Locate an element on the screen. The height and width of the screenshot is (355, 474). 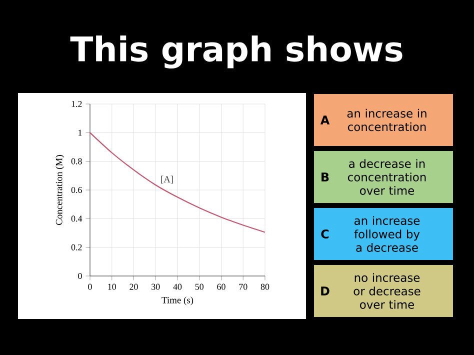
y-tick-label: 0.4 is located at coordinates (76, 219).